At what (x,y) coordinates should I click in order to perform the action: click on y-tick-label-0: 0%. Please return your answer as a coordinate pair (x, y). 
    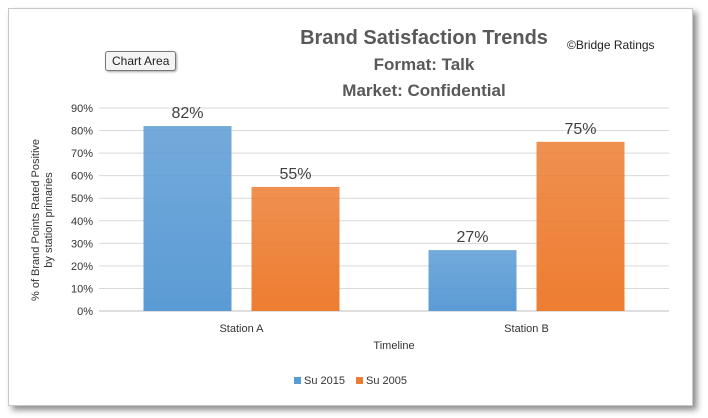
    Looking at the image, I should click on (85, 312).